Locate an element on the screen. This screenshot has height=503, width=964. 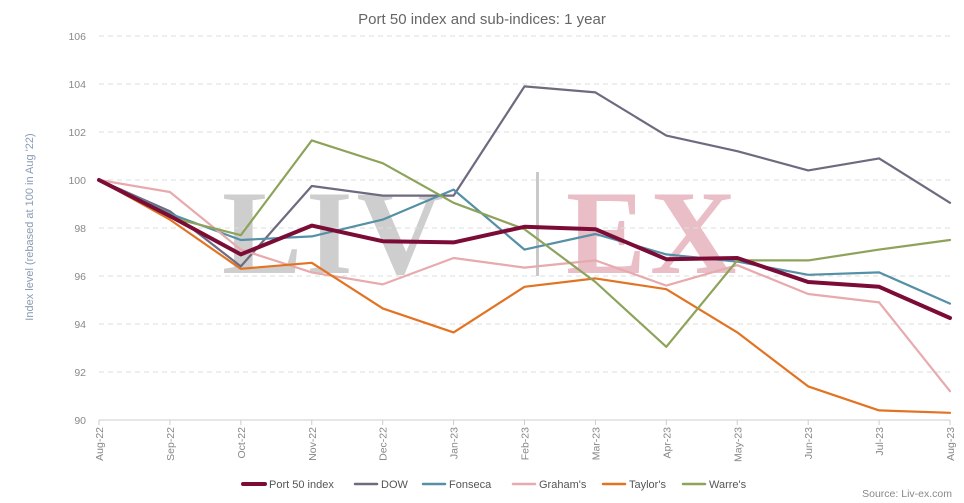
y-axis-label: Index level (rebased at 100 in Aug '22) is located at coordinates (30, 226).